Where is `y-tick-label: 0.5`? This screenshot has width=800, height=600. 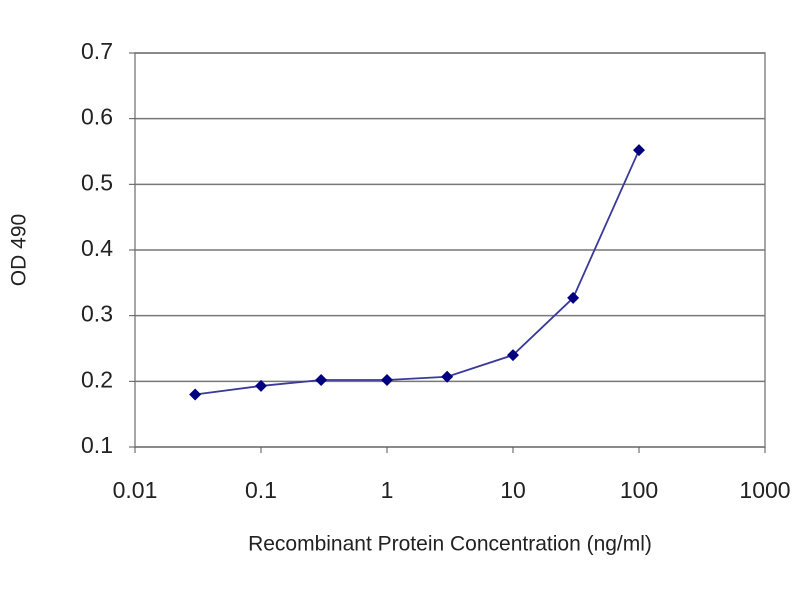
y-tick-label: 0.5 is located at coordinates (97, 182).